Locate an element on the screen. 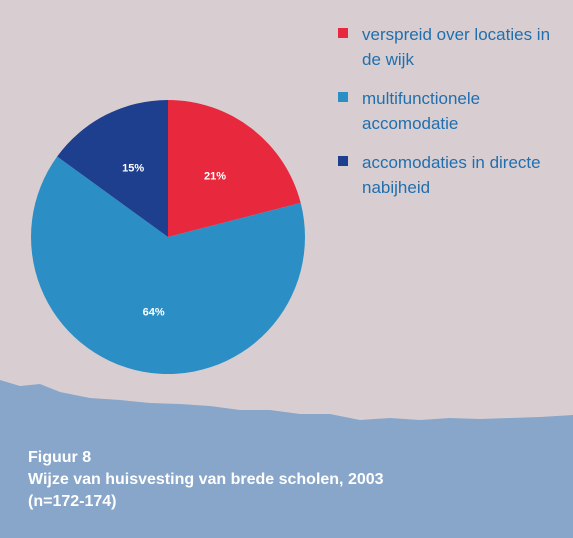  legend-label: multifunctionele accomodatie is located at coordinates (421, 111).